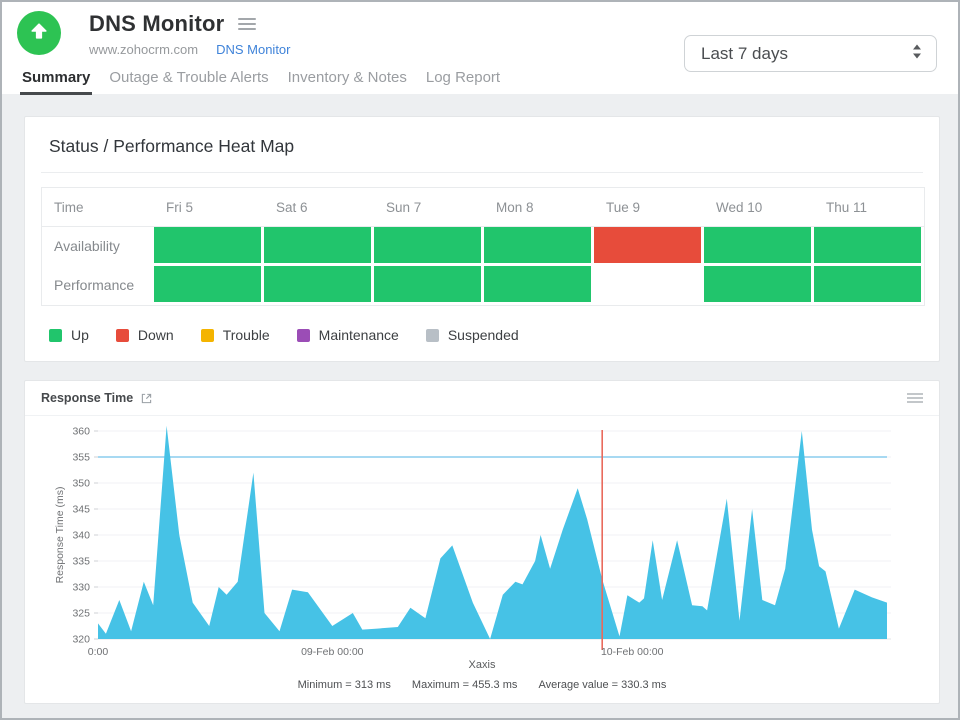 This screenshot has width=960, height=720. I want to click on date-range-select: Last 7 days, so click(810, 53).